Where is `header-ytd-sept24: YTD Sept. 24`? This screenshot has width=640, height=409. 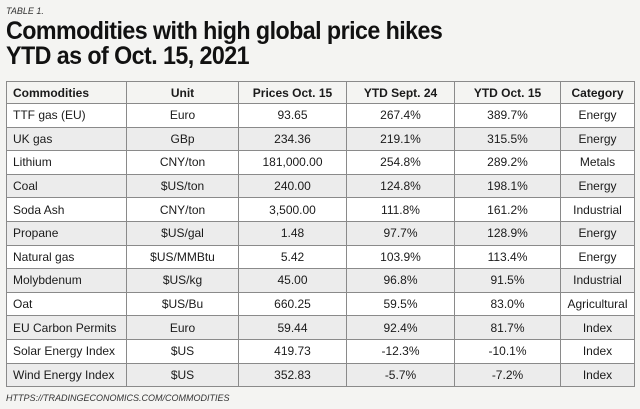 header-ytd-sept24: YTD Sept. 24 is located at coordinates (400, 92).